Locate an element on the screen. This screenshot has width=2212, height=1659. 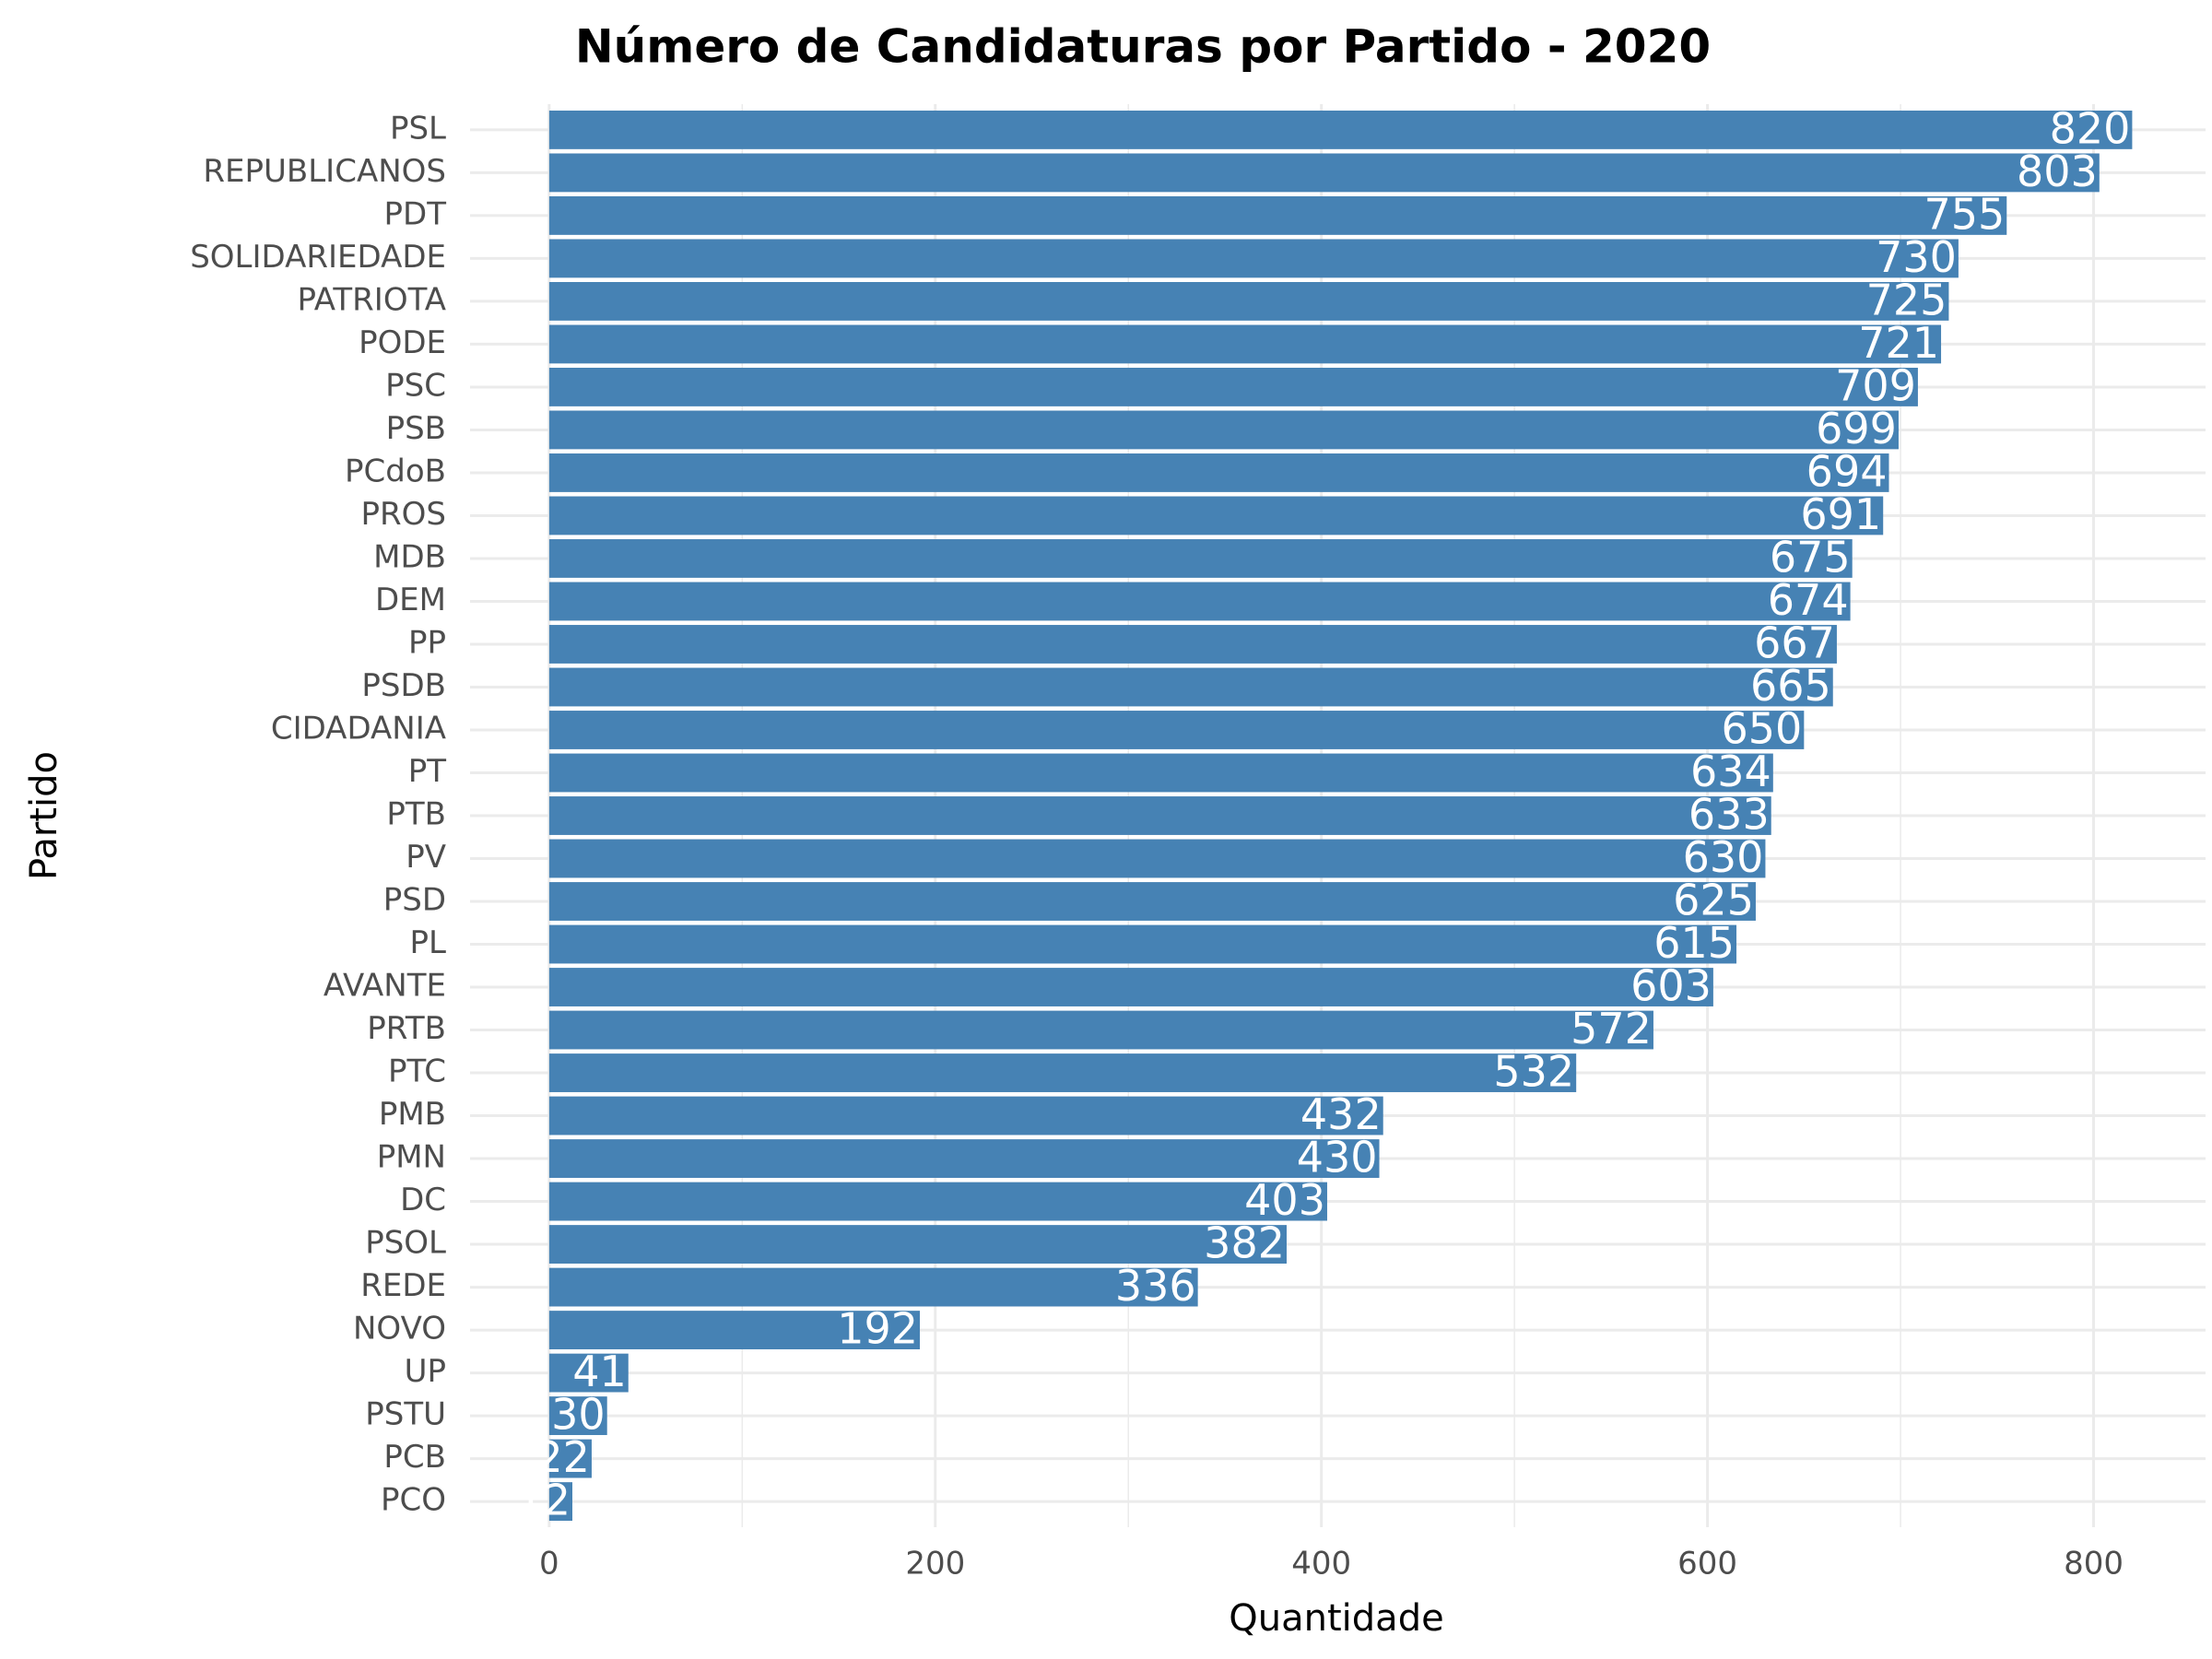
y-tick-label: PDT is located at coordinates (415, 213).